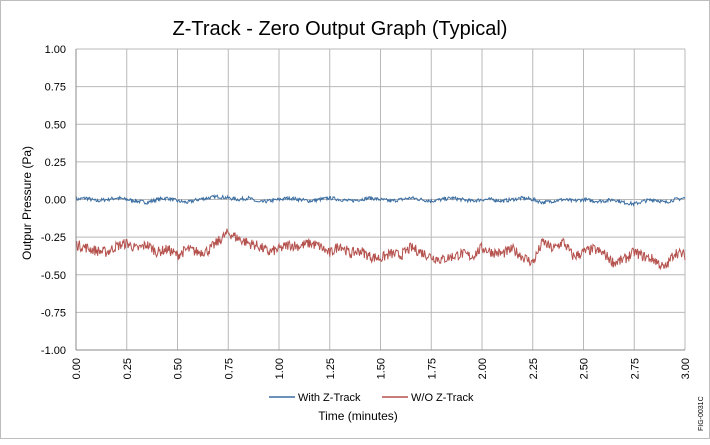 The image size is (710, 445). What do you see at coordinates (27, 203) in the screenshot?
I see `y-axis-label: Outpur Pressure (Pa)` at bounding box center [27, 203].